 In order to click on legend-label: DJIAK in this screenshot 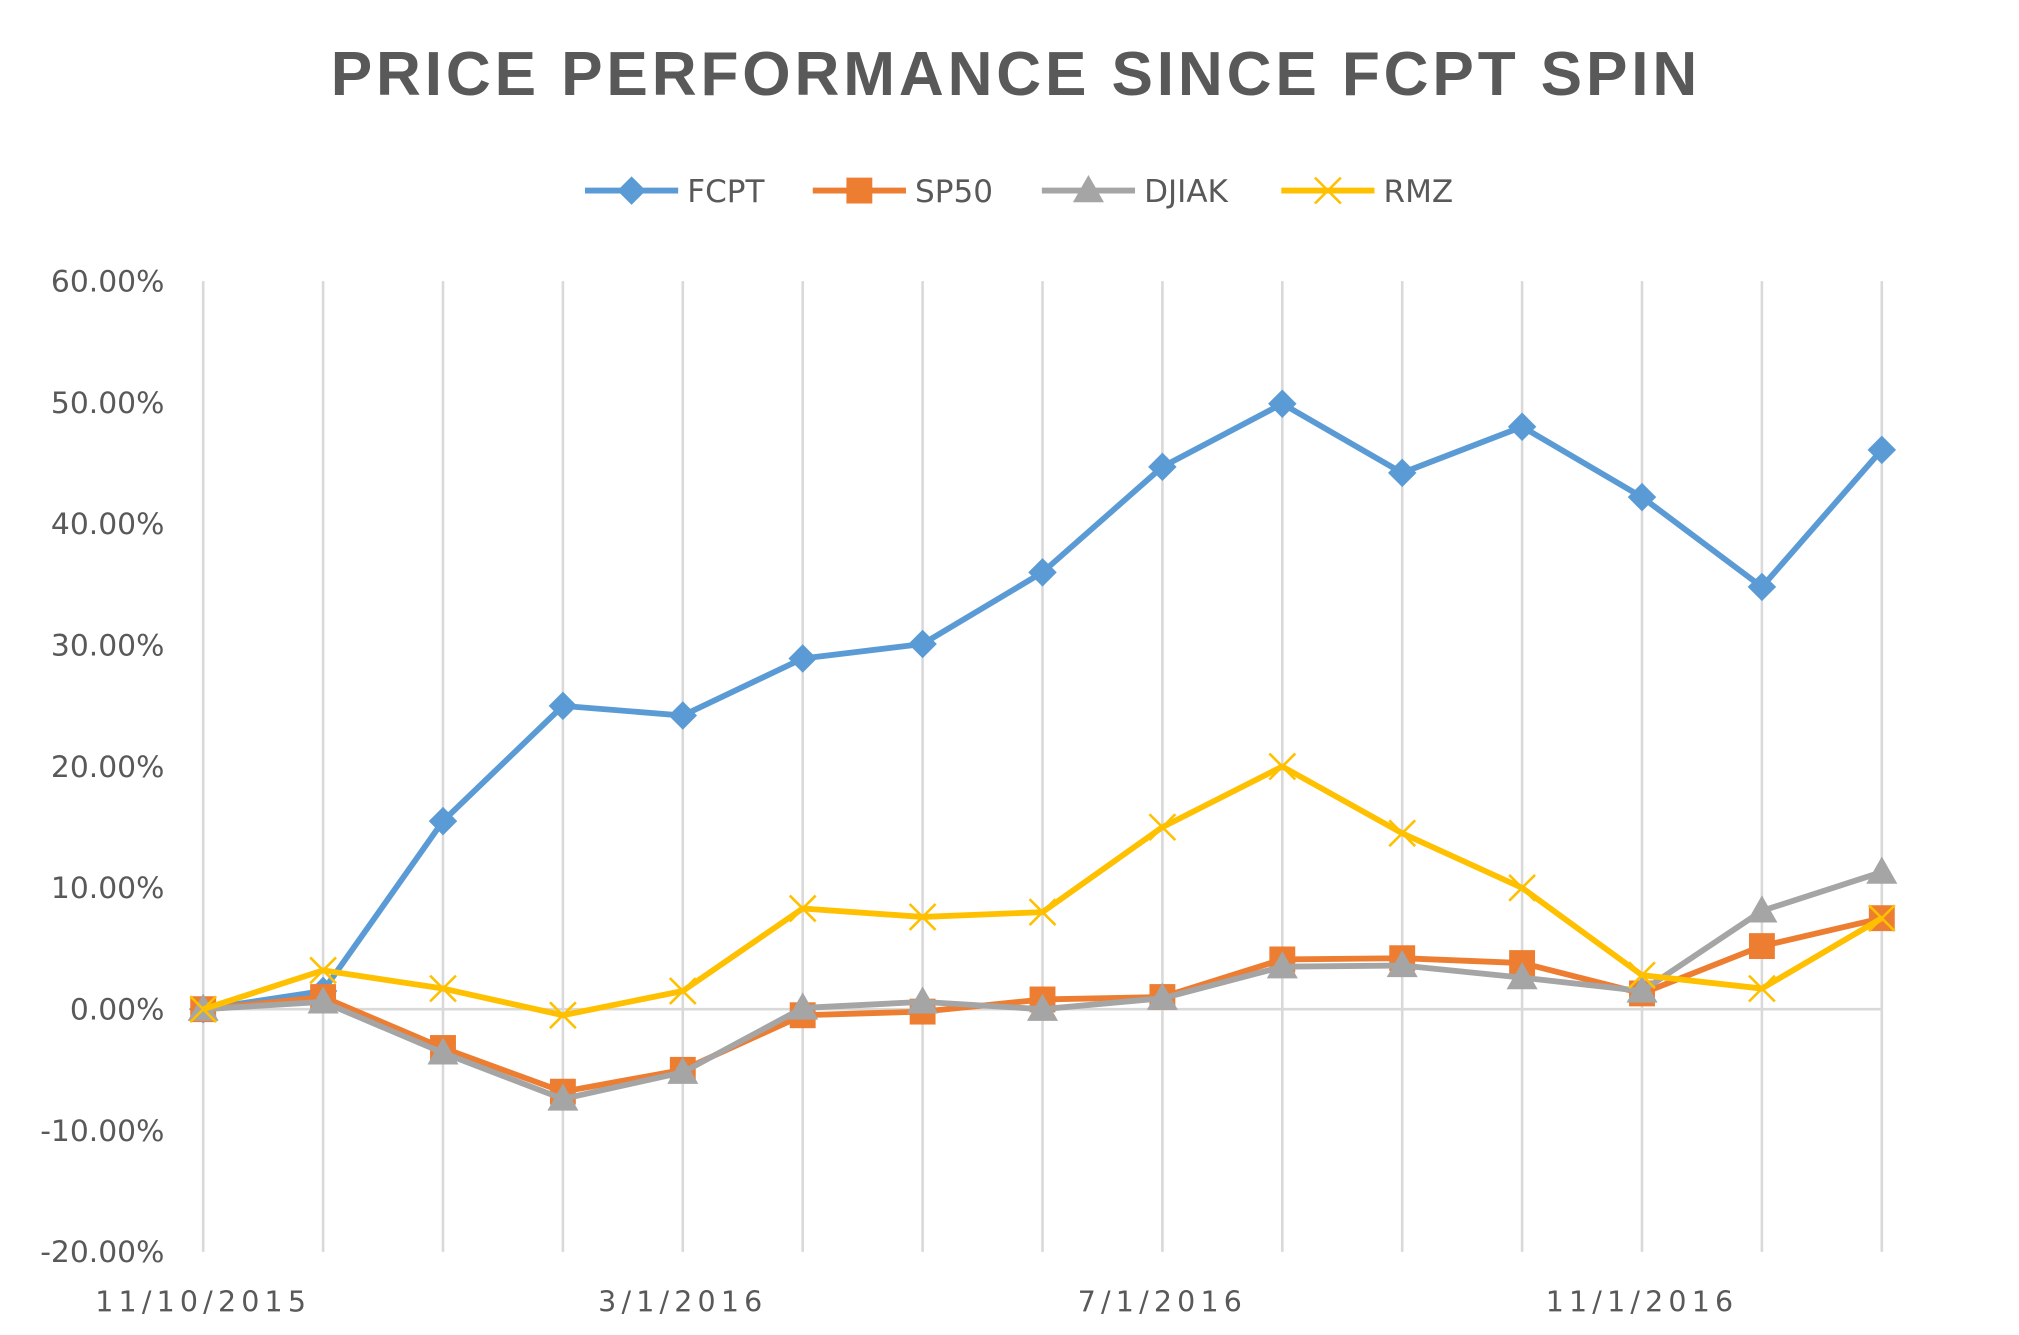, I will do `click(1186, 192)`.